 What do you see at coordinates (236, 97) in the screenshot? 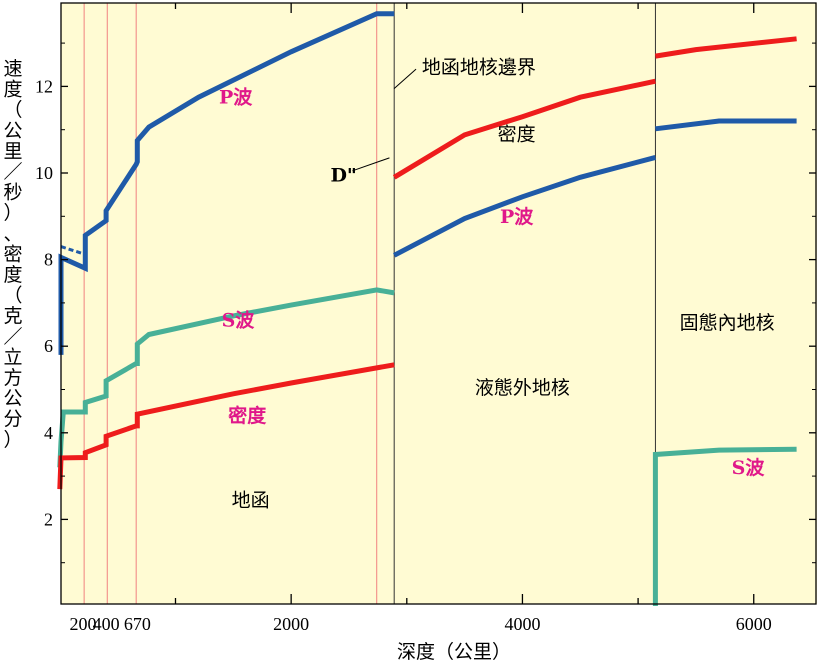
I see `series-label-0: P波` at bounding box center [236, 97].